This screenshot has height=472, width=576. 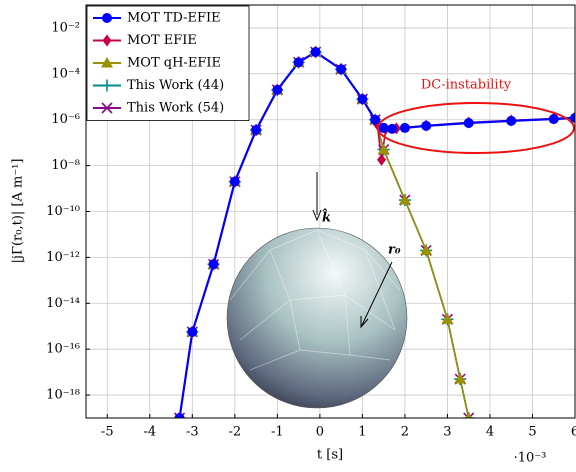 What do you see at coordinates (174, 63) in the screenshot?
I see `legend-label: MOT qH-EFIE` at bounding box center [174, 63].